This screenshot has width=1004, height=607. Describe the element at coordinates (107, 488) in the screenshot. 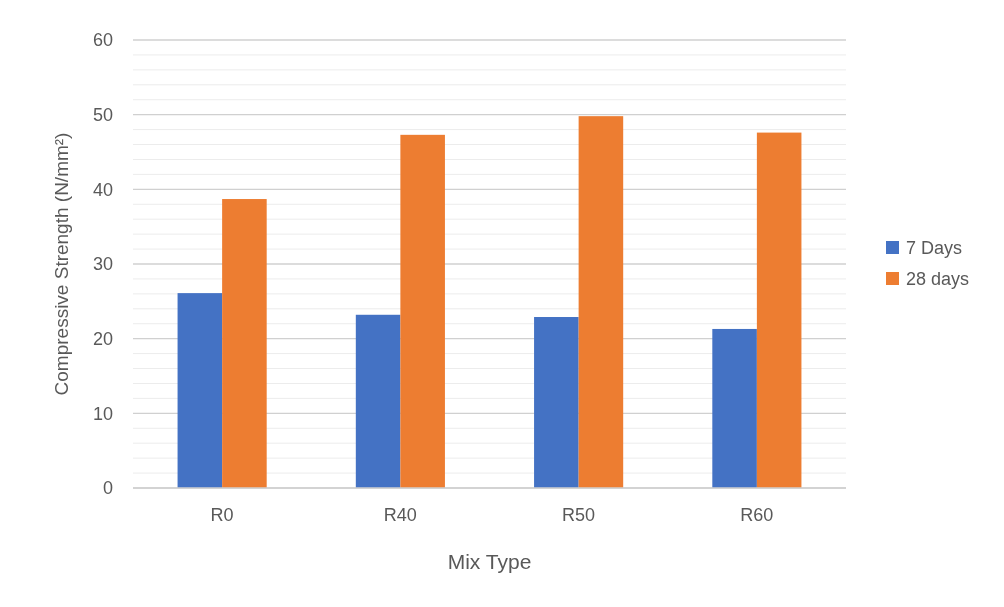

I see `y-tick-label: 0` at that location.